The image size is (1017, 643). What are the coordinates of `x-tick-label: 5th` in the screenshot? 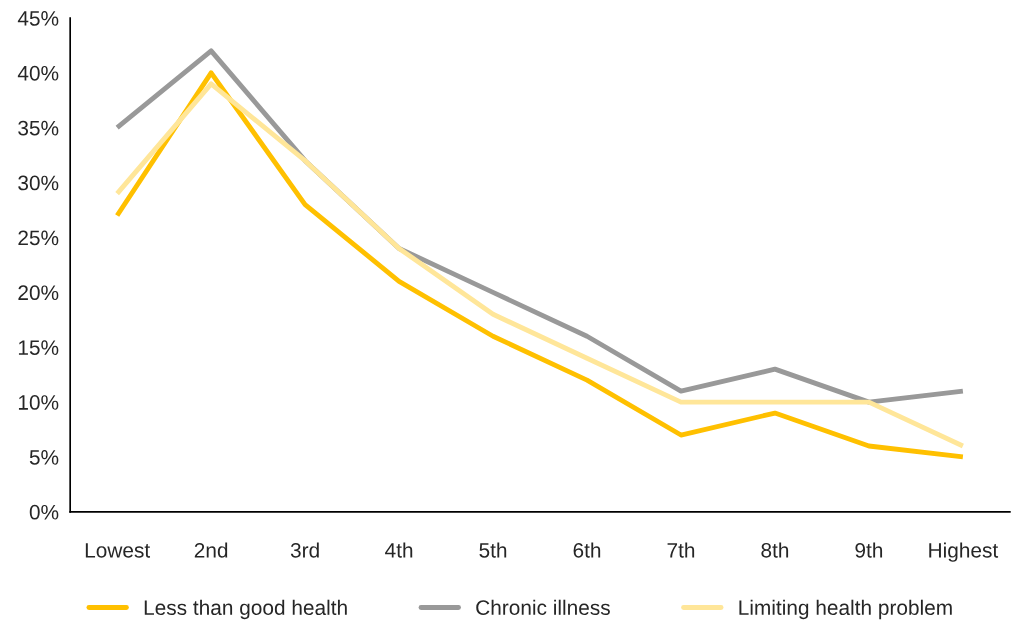 It's located at (493, 550).